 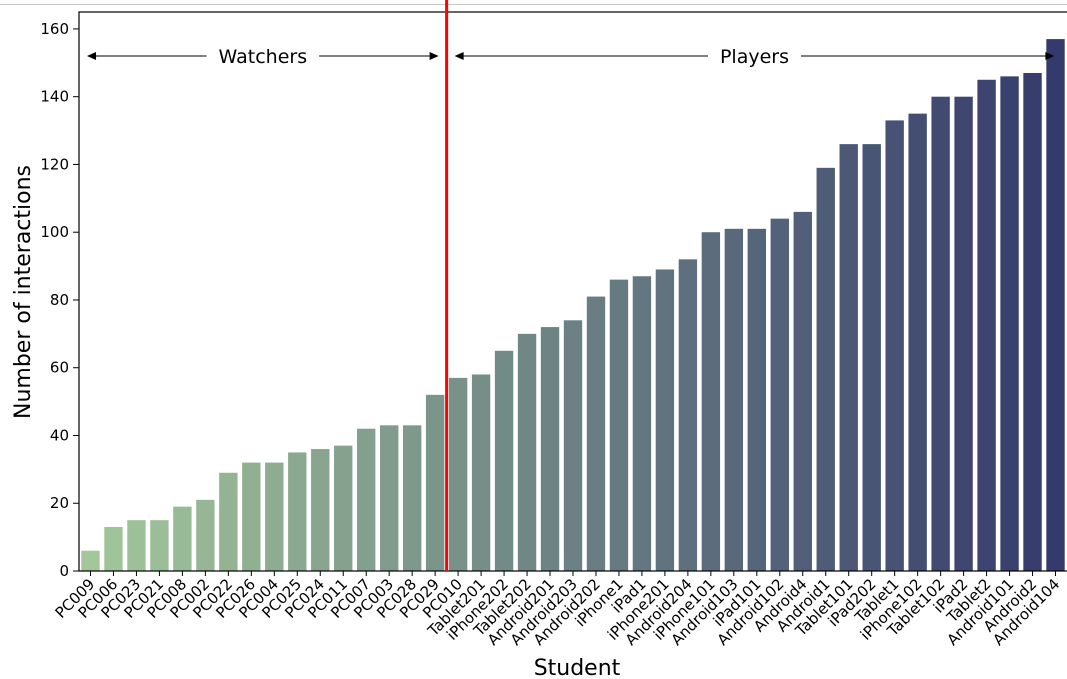 What do you see at coordinates (274, 516) in the screenshot?
I see `bar-PC004` at bounding box center [274, 516].